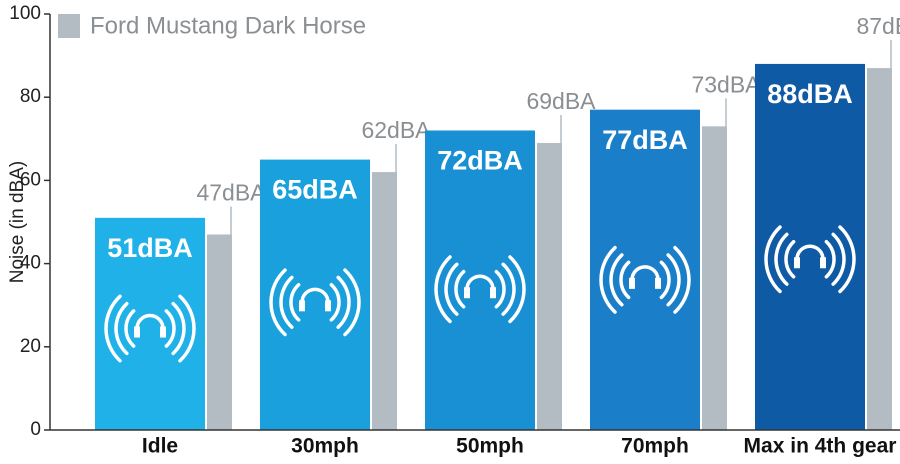  I want to click on value-label: 47dBA, so click(231, 193).